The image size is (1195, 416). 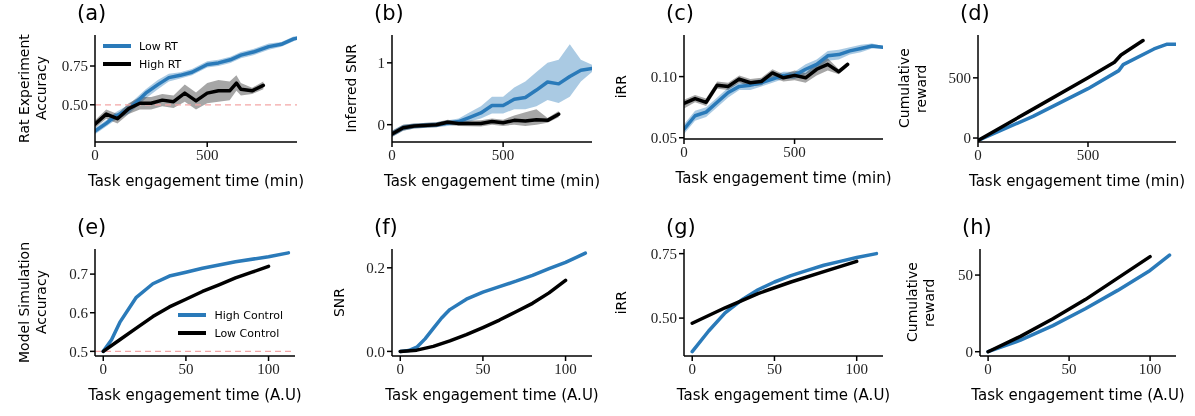 I want to click on chart-title: (g), so click(x=681, y=227).